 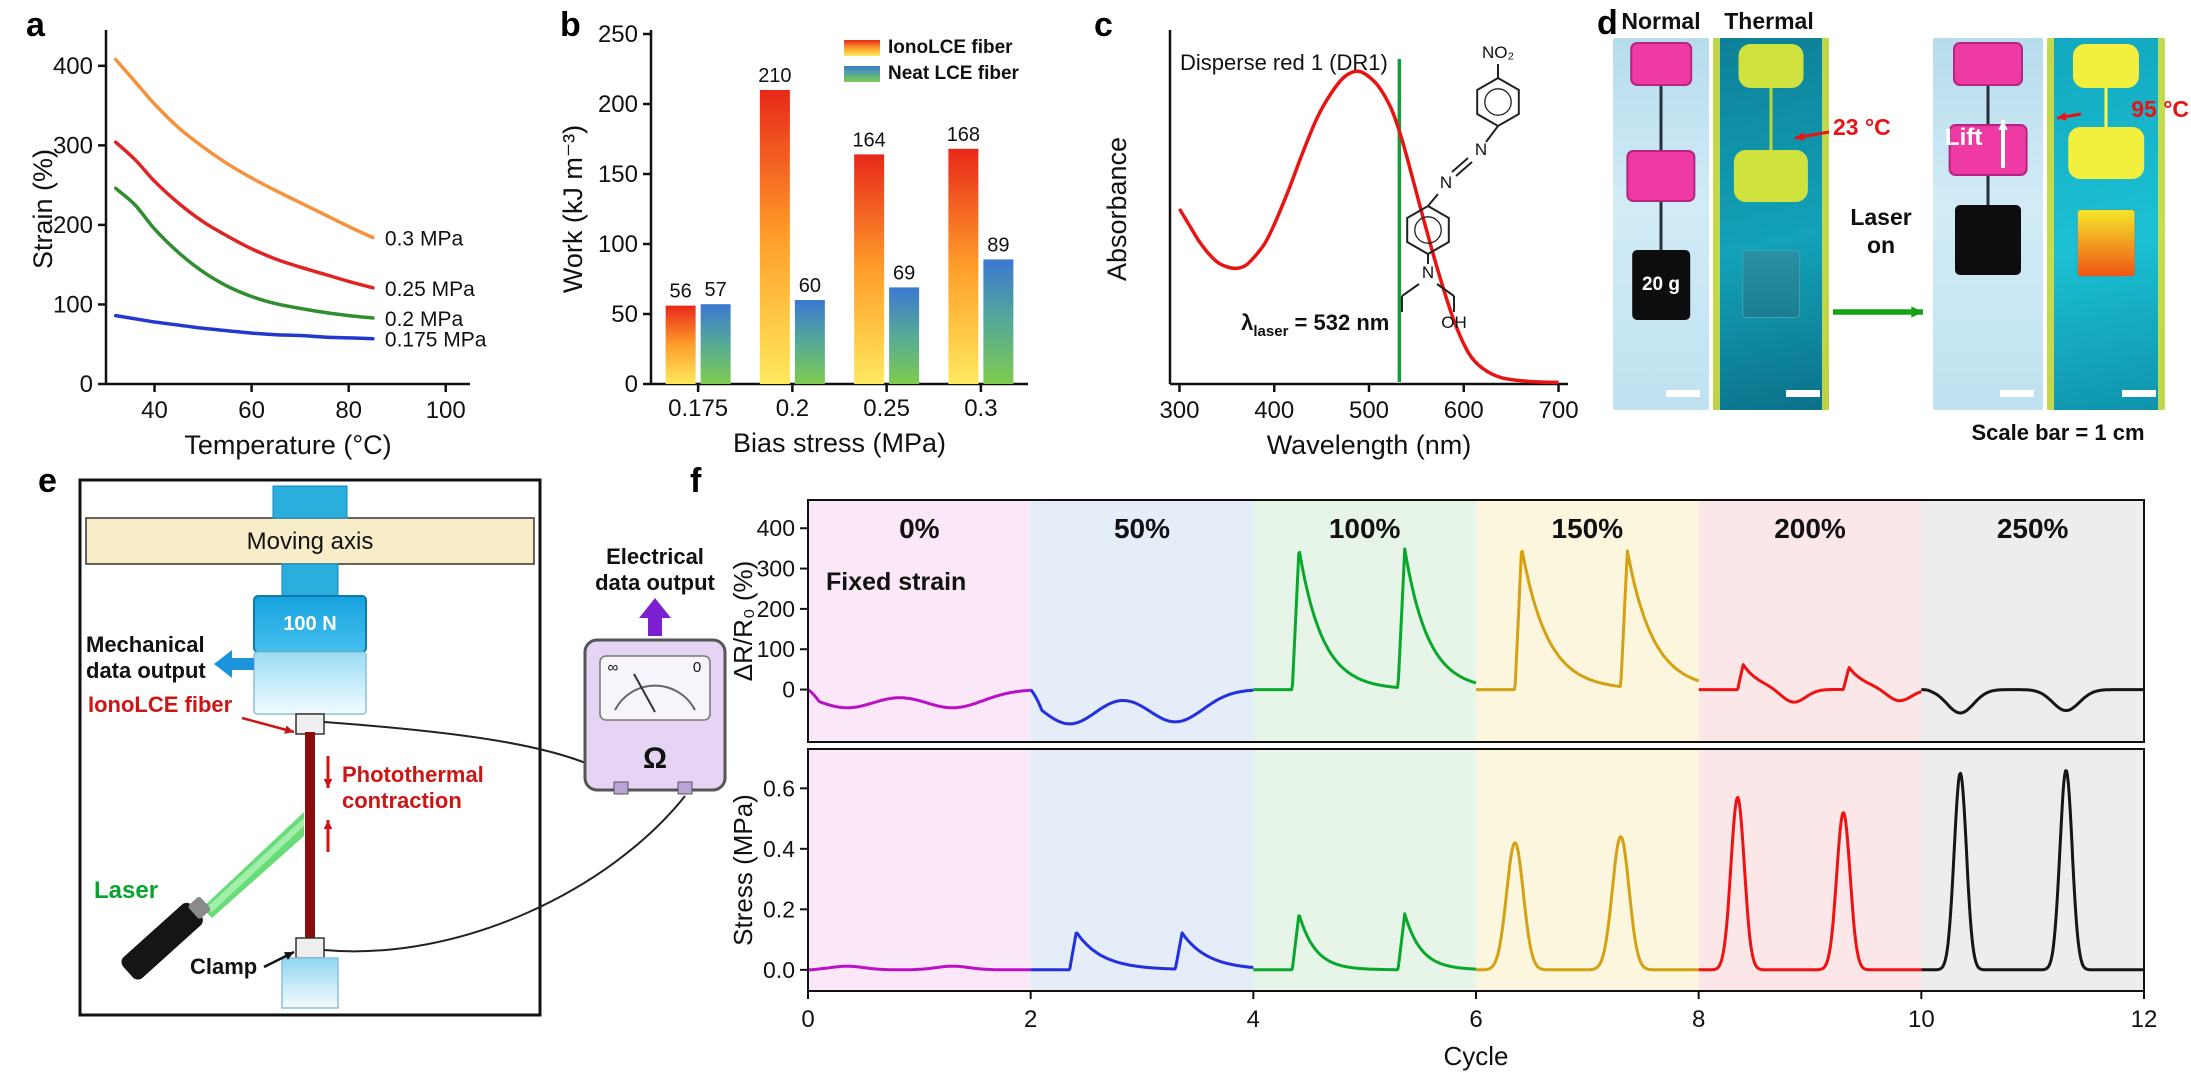 I want to click on scale-bar, so click(x=1803, y=393).